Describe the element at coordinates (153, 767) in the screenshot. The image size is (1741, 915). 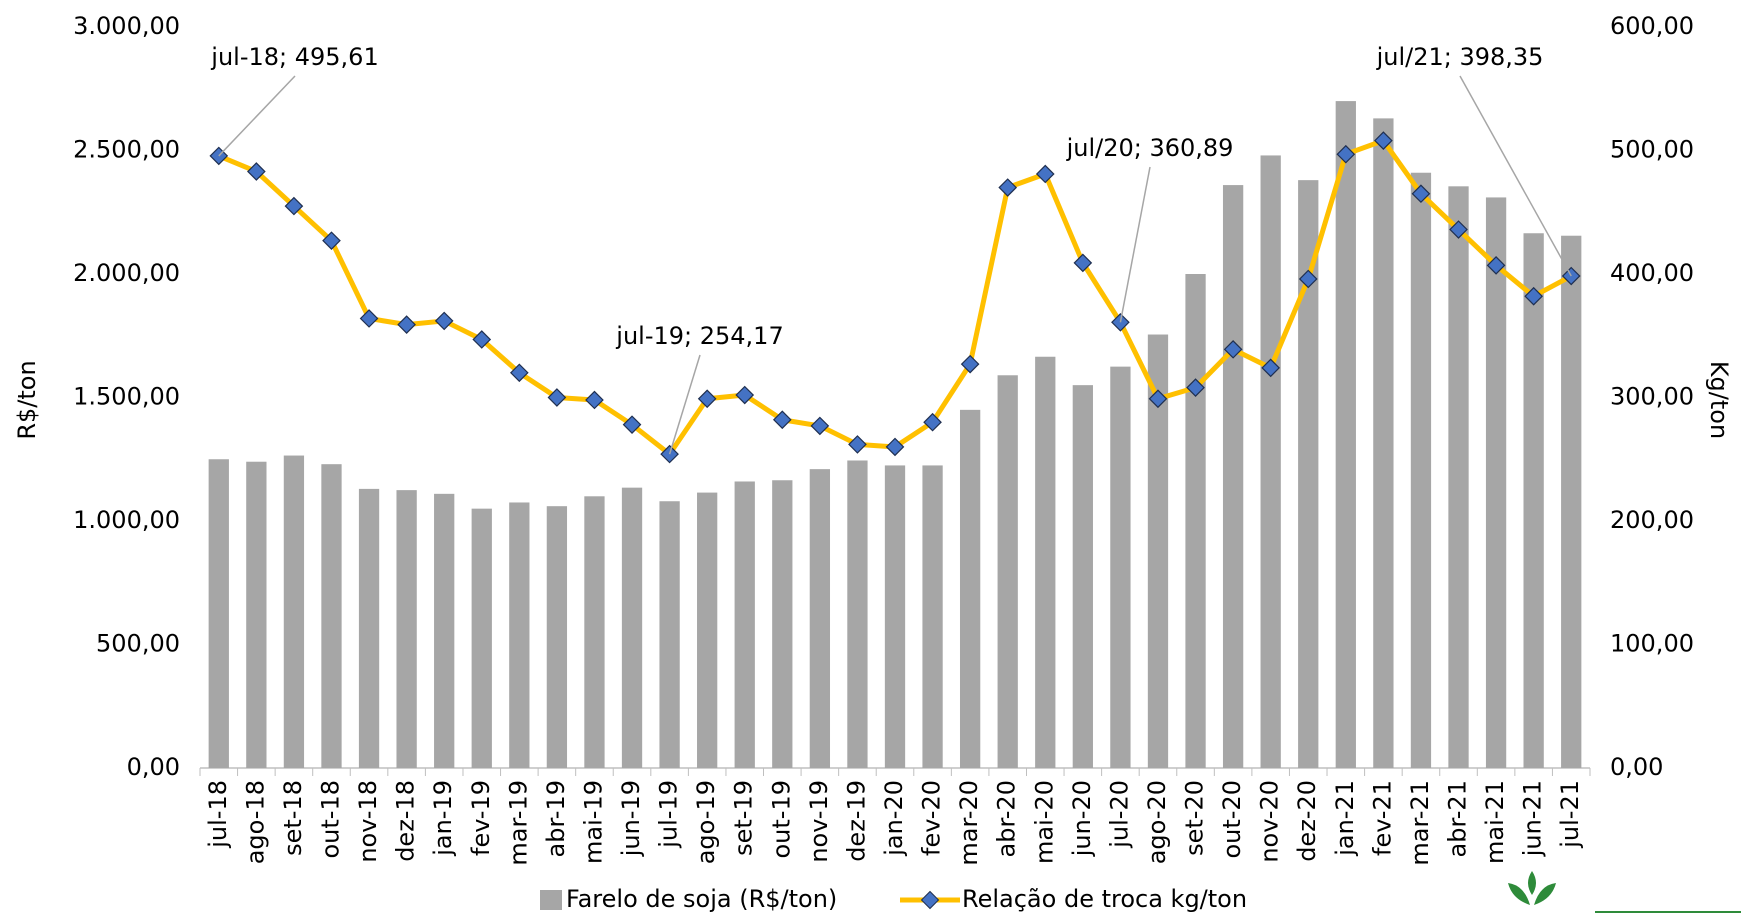
I see `y-tick-label: 0,00` at that location.